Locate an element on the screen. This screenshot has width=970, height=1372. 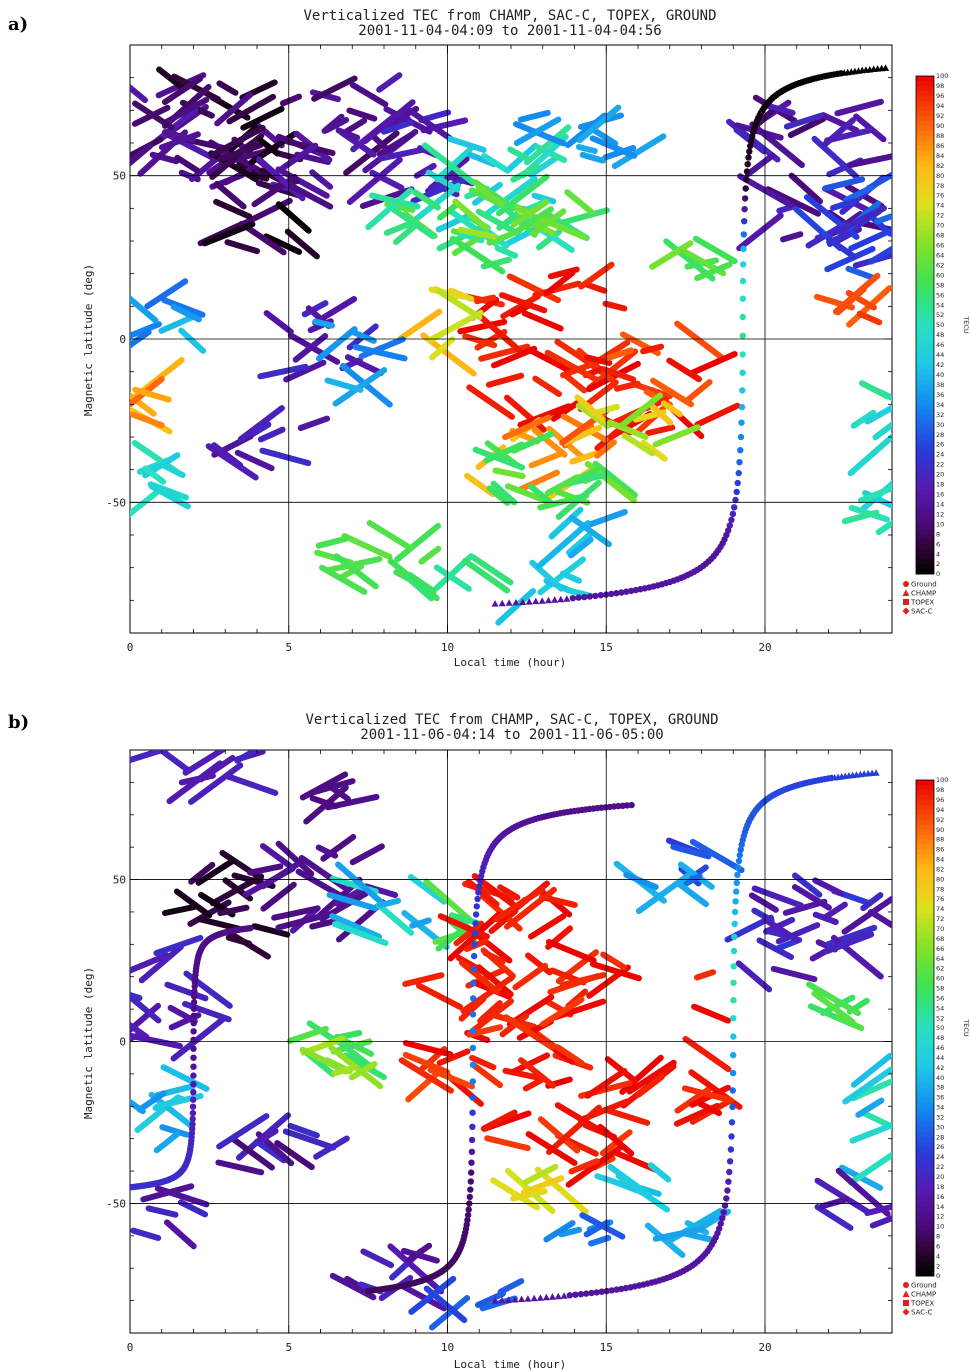
legend-champ-icon is located at coordinates (906, 1293).